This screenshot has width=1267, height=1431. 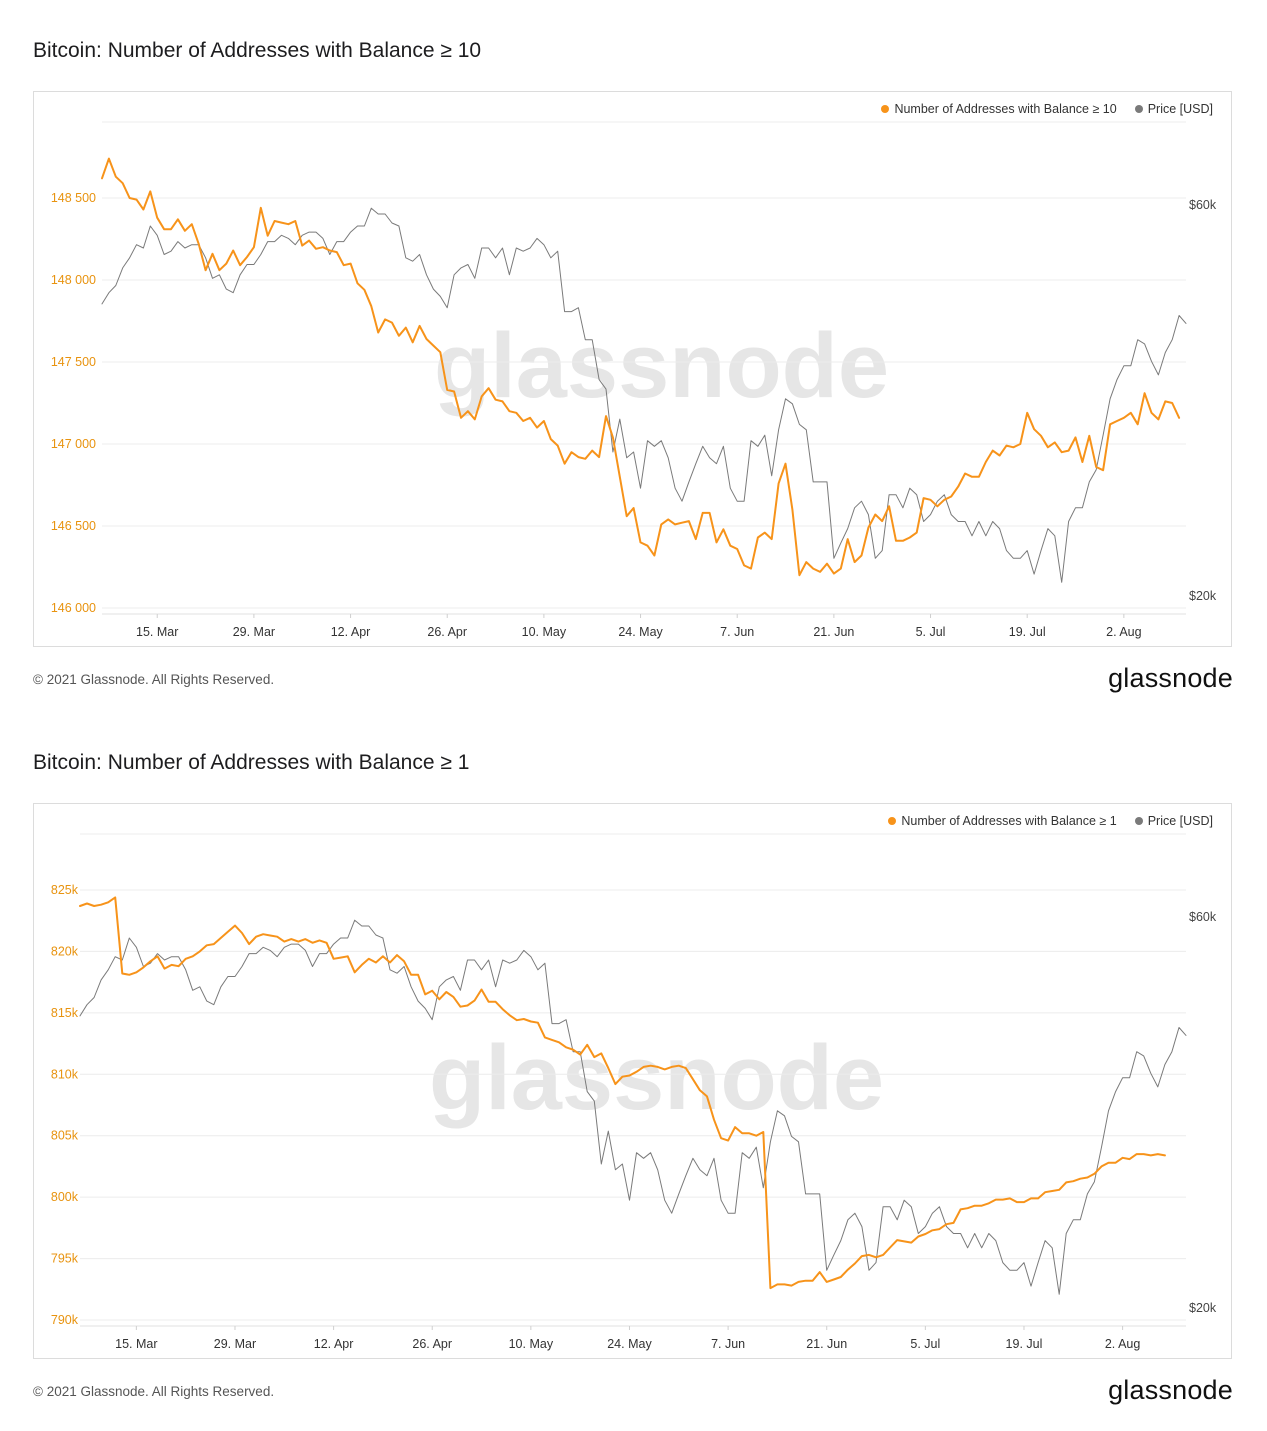 What do you see at coordinates (73, 280) in the screenshot?
I see `y-left-tick-label: 148 000` at bounding box center [73, 280].